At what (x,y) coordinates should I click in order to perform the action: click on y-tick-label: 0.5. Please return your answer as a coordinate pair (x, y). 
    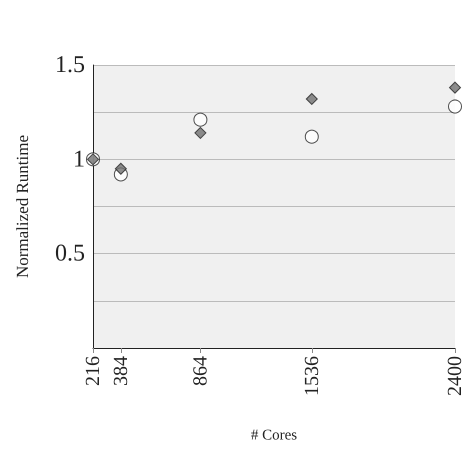
    Looking at the image, I should click on (70, 253).